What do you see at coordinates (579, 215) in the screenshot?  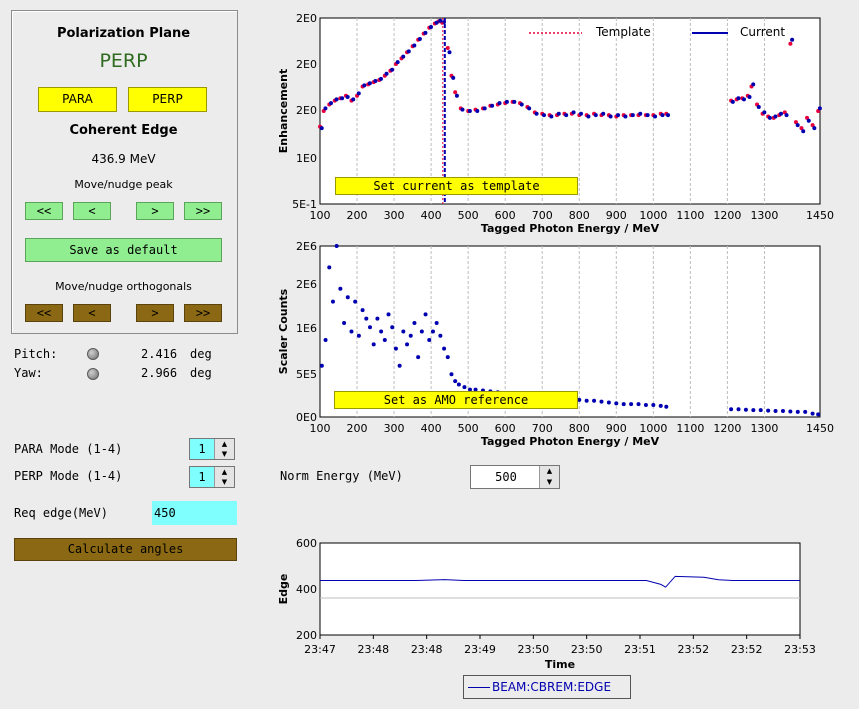 I see `x-tick-label: 800` at bounding box center [579, 215].